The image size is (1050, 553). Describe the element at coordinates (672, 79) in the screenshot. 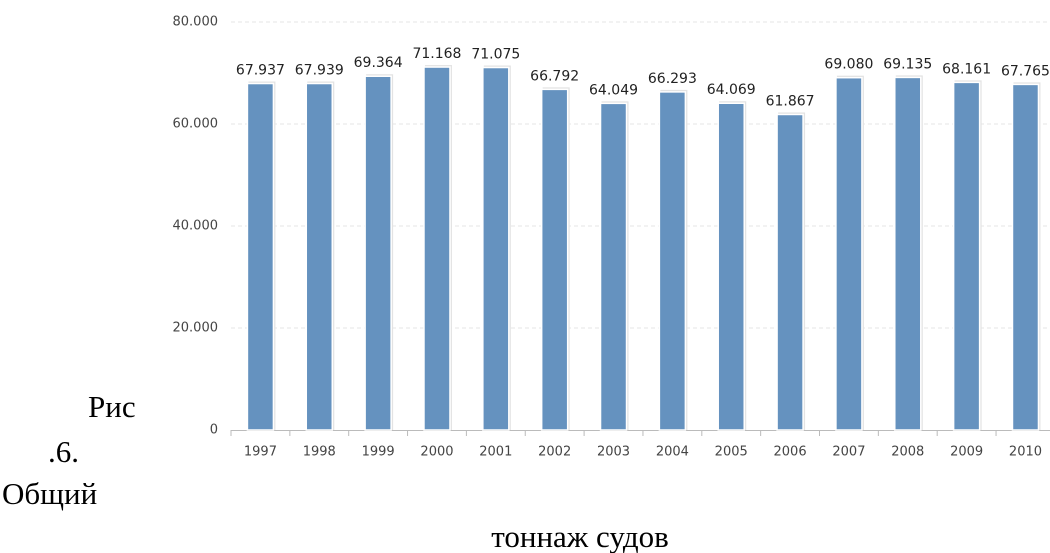

I see `data-label: 66.293` at that location.